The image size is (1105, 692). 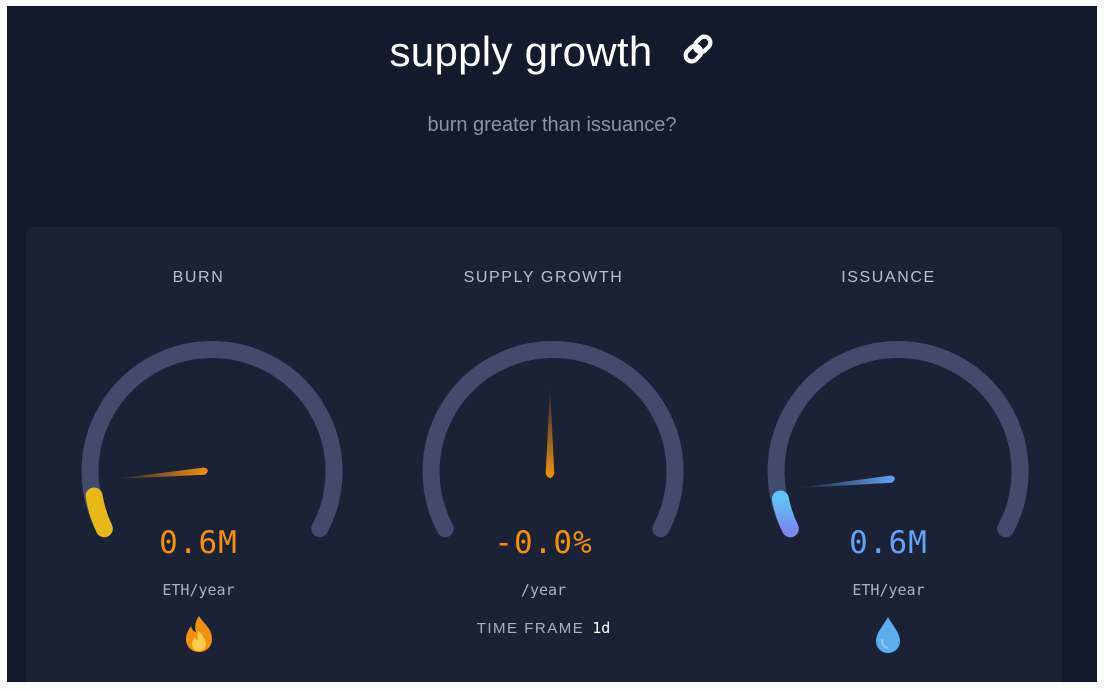 What do you see at coordinates (888, 637) in the screenshot?
I see `droplet-icon` at bounding box center [888, 637].